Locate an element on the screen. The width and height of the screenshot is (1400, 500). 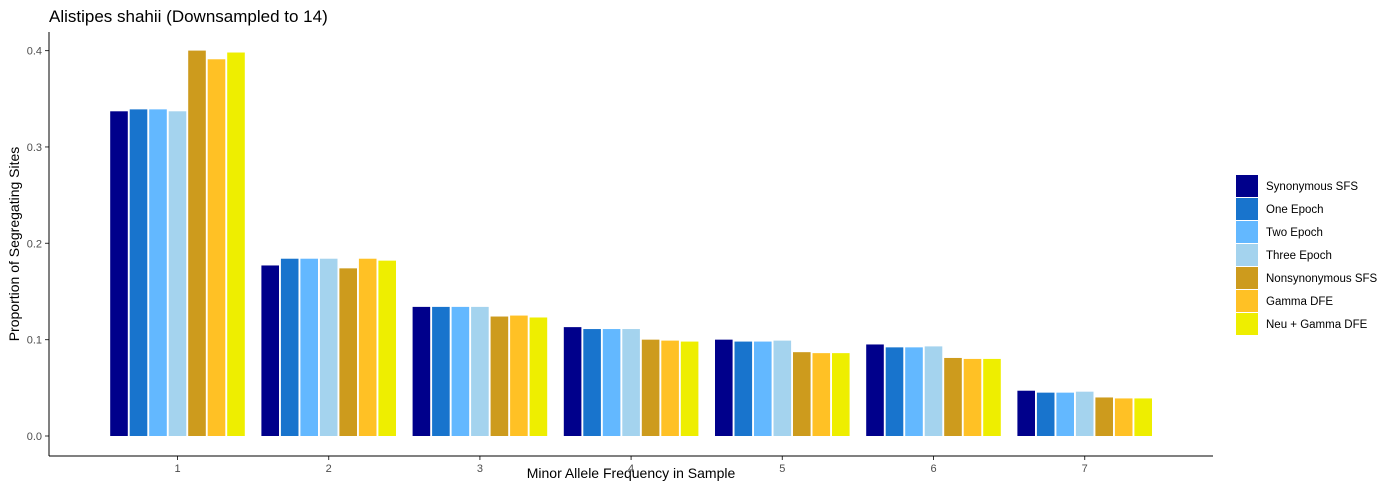
x-tick-label: 1 is located at coordinates (177, 469).